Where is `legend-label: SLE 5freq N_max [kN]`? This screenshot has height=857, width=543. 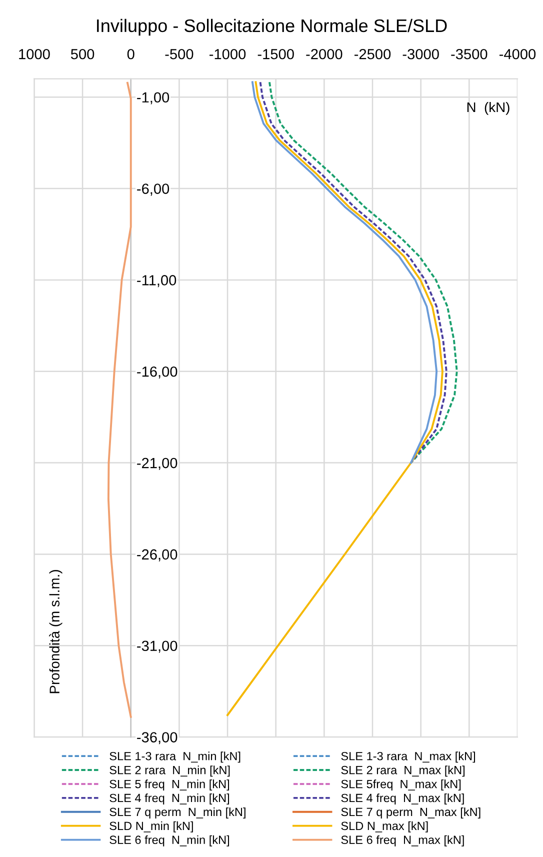 legend-label: SLE 5freq N_max [kN] is located at coordinates (401, 785).